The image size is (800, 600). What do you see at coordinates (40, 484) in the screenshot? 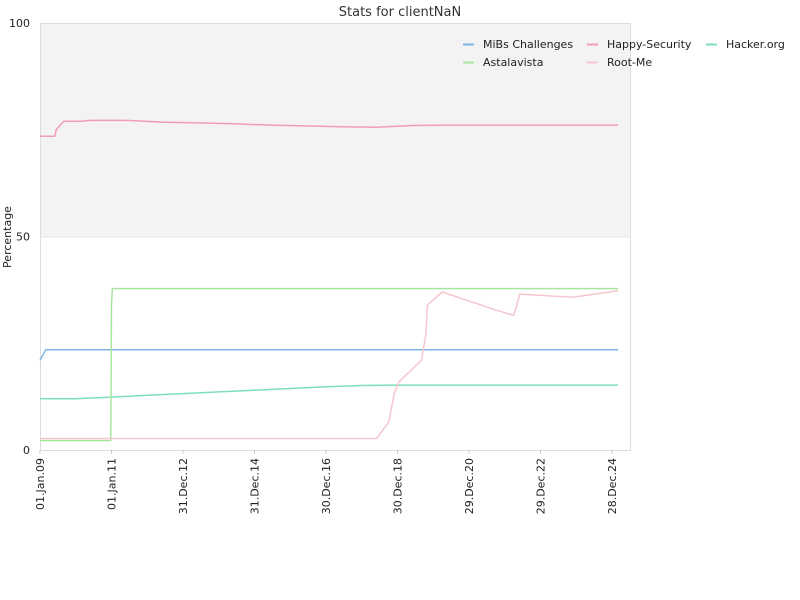
I see `x-tick-label: 01.Jan.09` at bounding box center [40, 484].